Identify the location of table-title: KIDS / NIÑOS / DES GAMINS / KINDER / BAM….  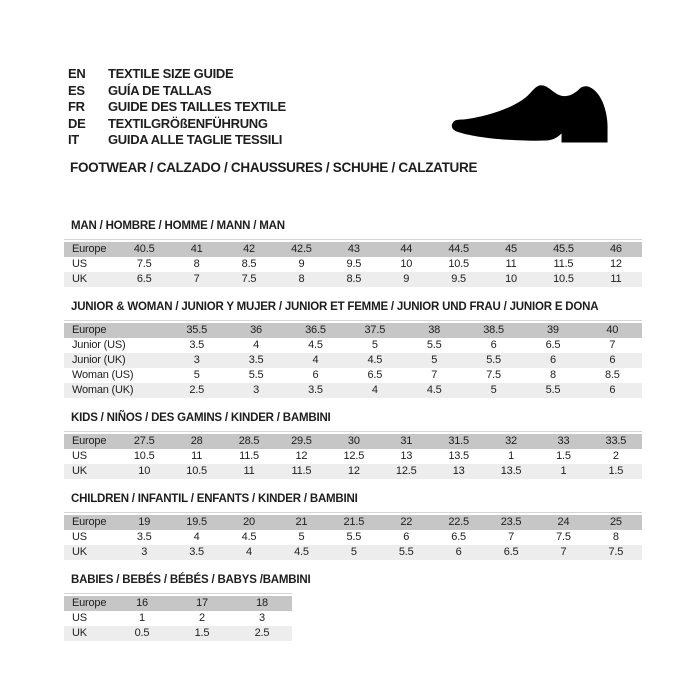
(201, 418).